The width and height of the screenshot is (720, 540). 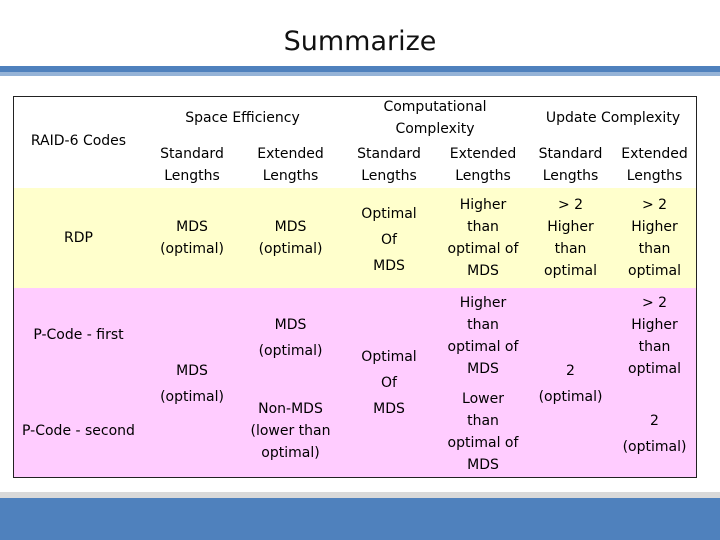 I want to click on rdp-space-extended: MDS (optimal), so click(x=290, y=238).